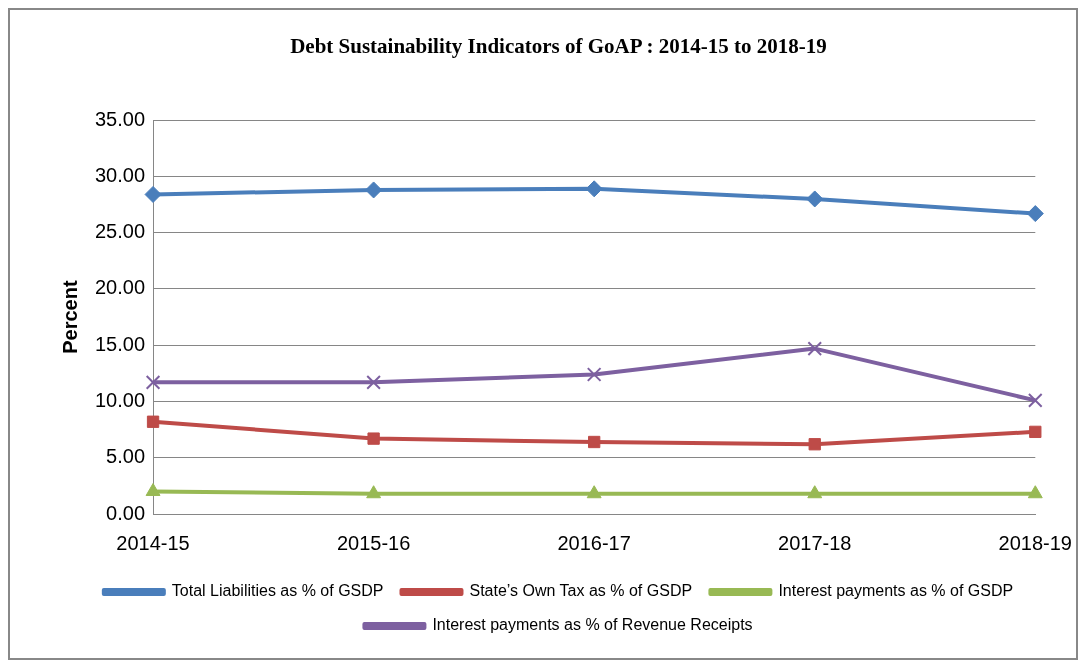 The image size is (1082, 664). I want to click on y-tick-label: 20.00, so click(120, 287).